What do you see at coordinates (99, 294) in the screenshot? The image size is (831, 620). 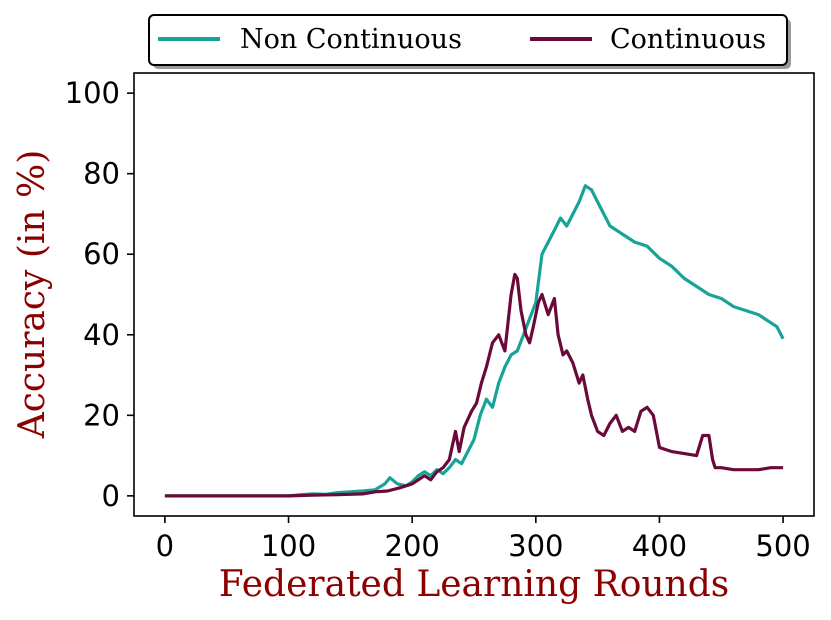 I see `y-axis-ticks: 0 20 40 60 80 100` at bounding box center [99, 294].